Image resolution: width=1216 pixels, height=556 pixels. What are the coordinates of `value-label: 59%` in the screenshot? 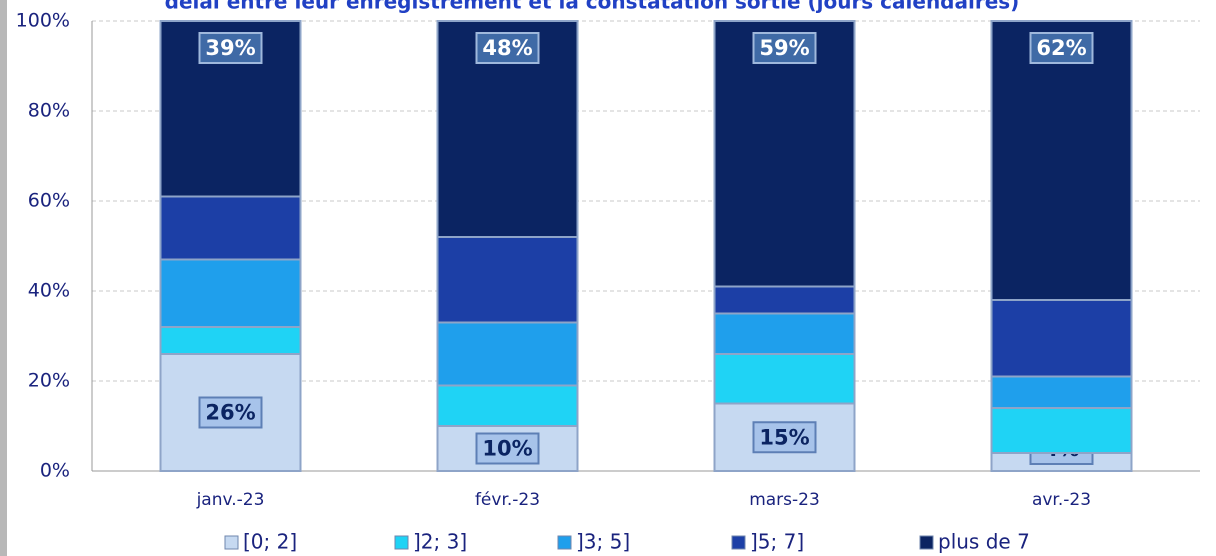 It's located at (784, 48).